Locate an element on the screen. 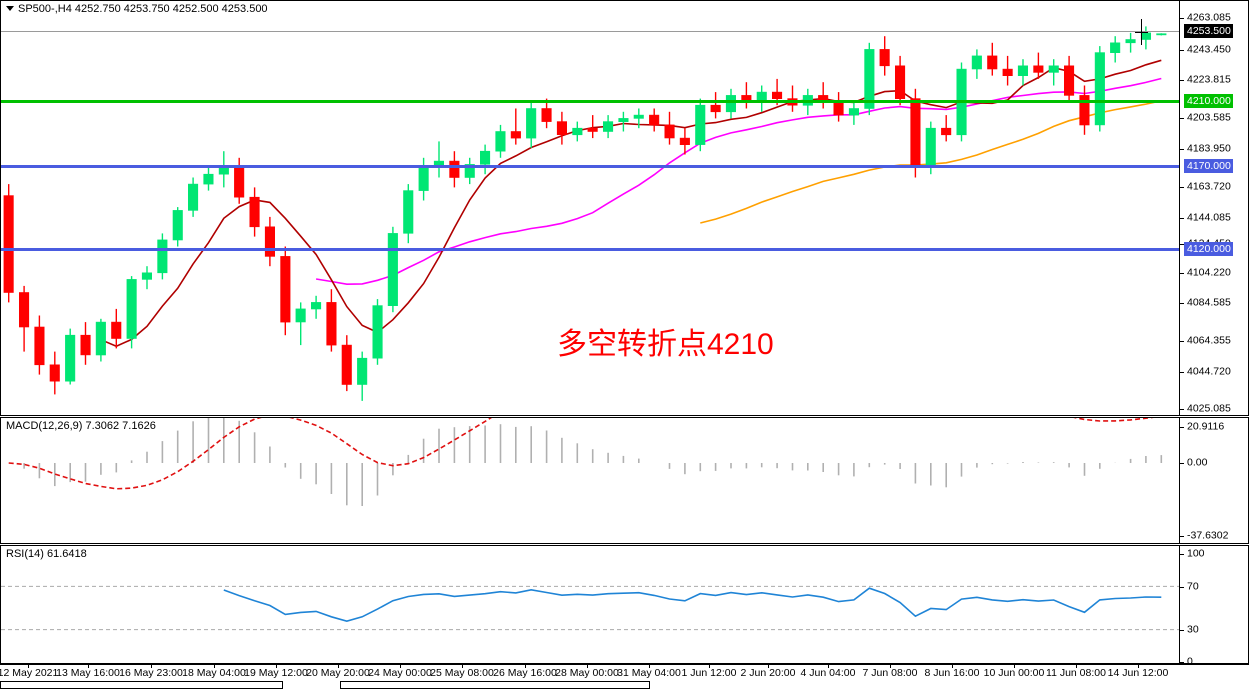 Image resolution: width=1249 pixels, height=689 pixels. time-axis-label: 12 May 2021 is located at coordinates (29, 673).